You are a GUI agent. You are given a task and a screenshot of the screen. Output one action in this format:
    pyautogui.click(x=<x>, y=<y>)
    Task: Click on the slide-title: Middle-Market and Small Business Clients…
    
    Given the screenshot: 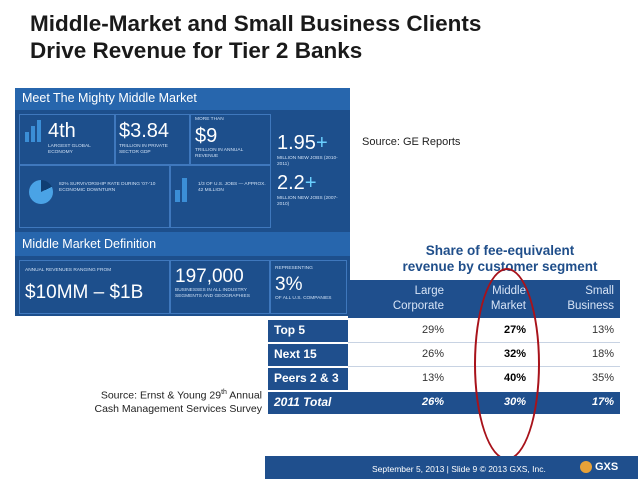 What is the action you would take?
    pyautogui.click(x=330, y=37)
    